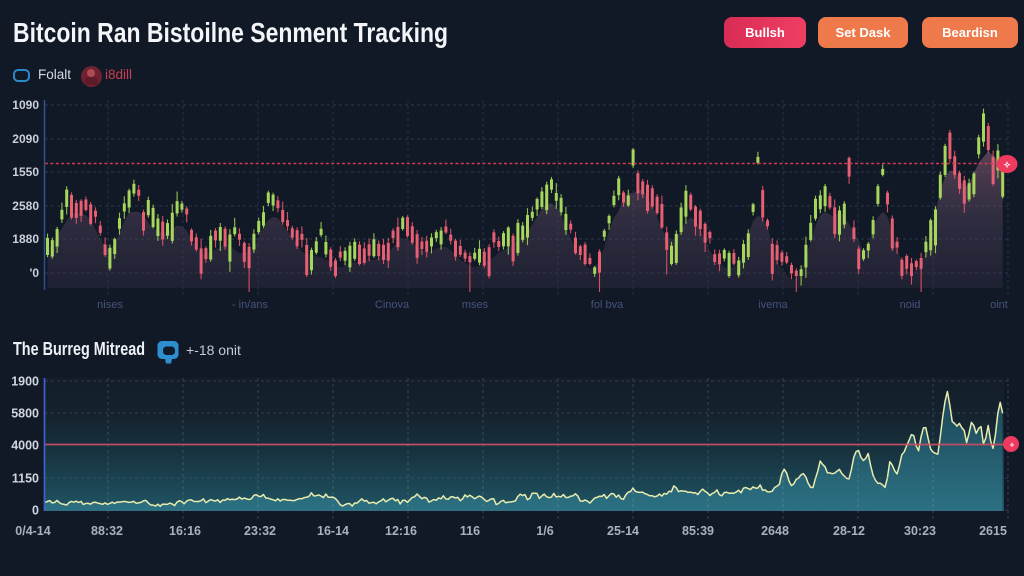 This screenshot has height=576, width=1024. I want to click on svg-text: 12:16, so click(401, 531).